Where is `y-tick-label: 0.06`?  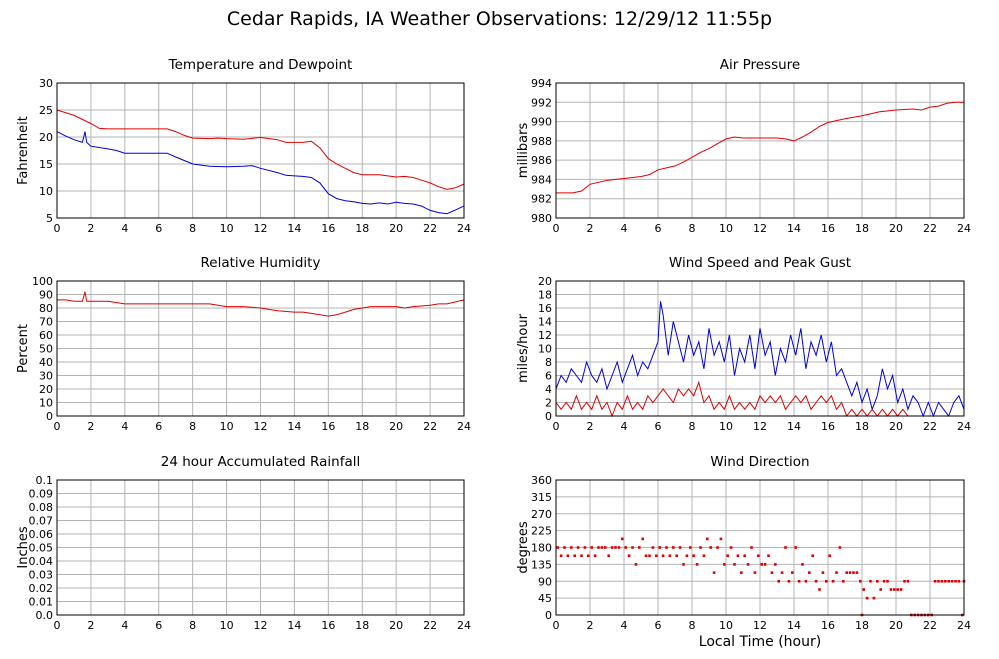 y-tick-label: 0.06 is located at coordinates (41, 534).